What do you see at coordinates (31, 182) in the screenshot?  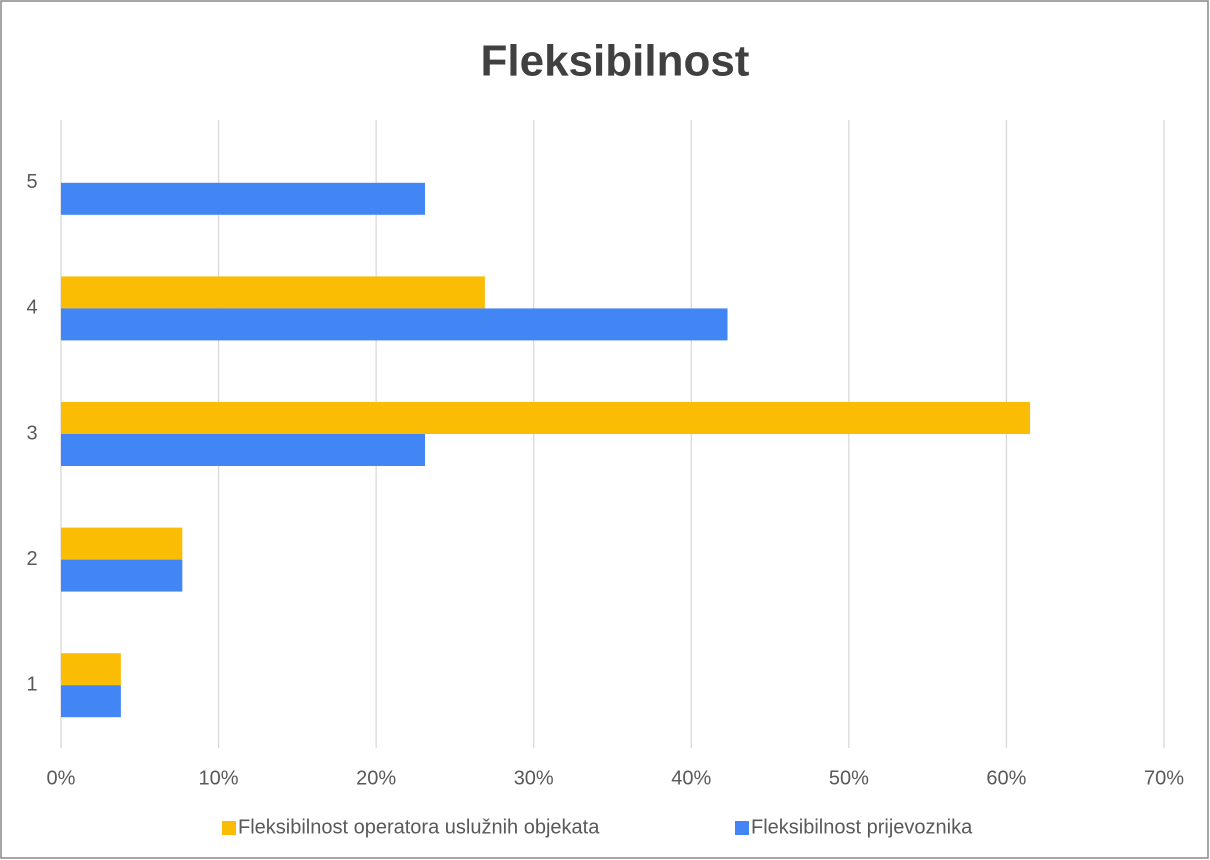 I see `y-tick-label: 5` at bounding box center [31, 182].